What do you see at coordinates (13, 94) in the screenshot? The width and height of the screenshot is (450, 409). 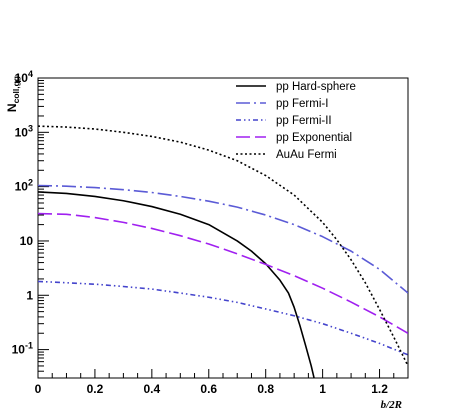 I see `y-axis-title: Ncoll,gg` at bounding box center [13, 94].